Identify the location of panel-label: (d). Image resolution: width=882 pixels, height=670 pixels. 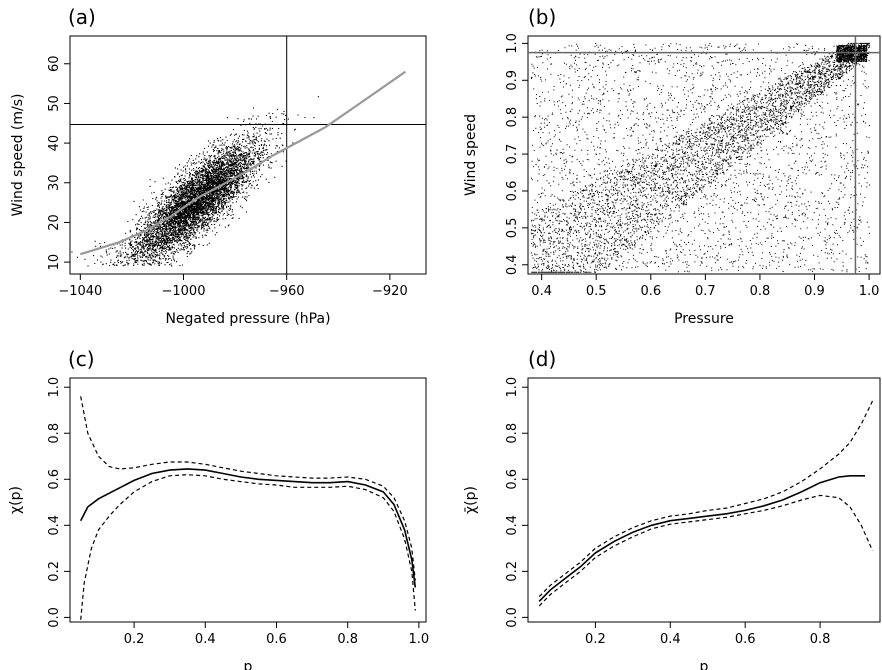
(542, 359).